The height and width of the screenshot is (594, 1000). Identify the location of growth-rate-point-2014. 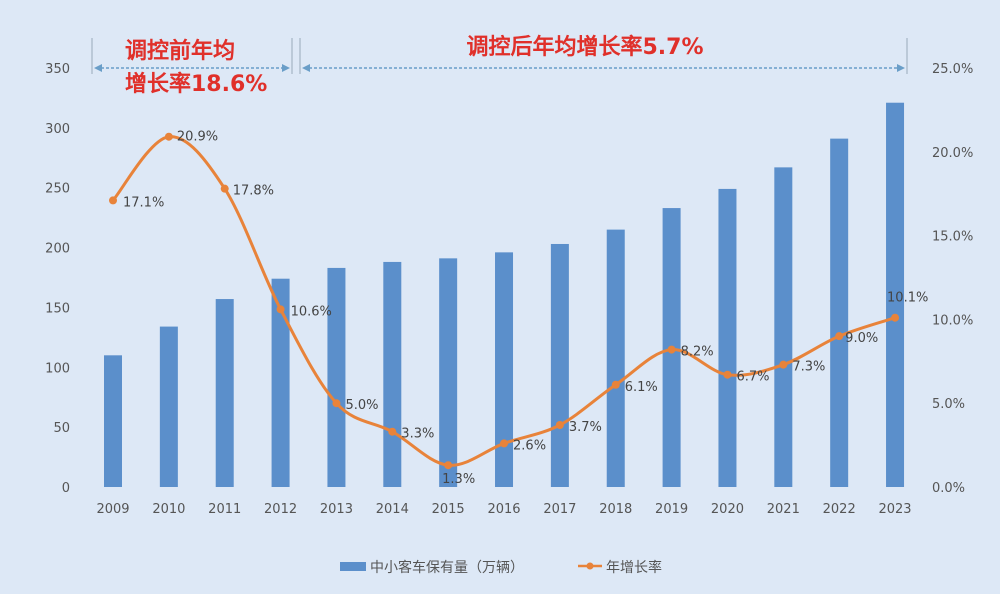
(392, 431).